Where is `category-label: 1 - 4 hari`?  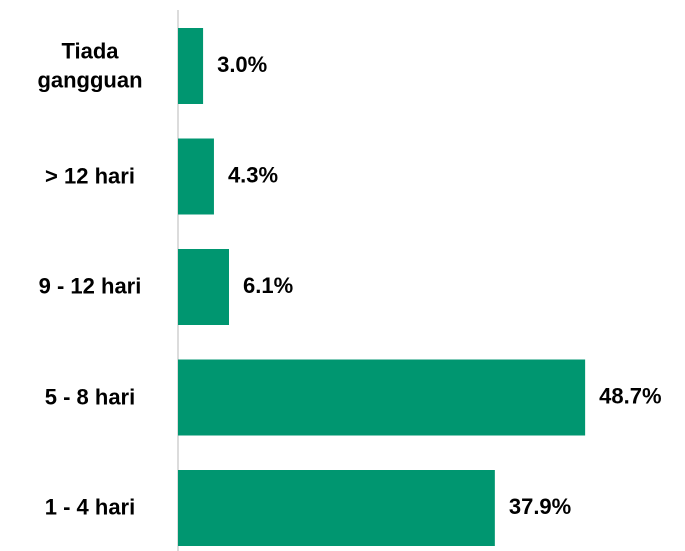 category-label: 1 - 4 hari is located at coordinates (90, 507).